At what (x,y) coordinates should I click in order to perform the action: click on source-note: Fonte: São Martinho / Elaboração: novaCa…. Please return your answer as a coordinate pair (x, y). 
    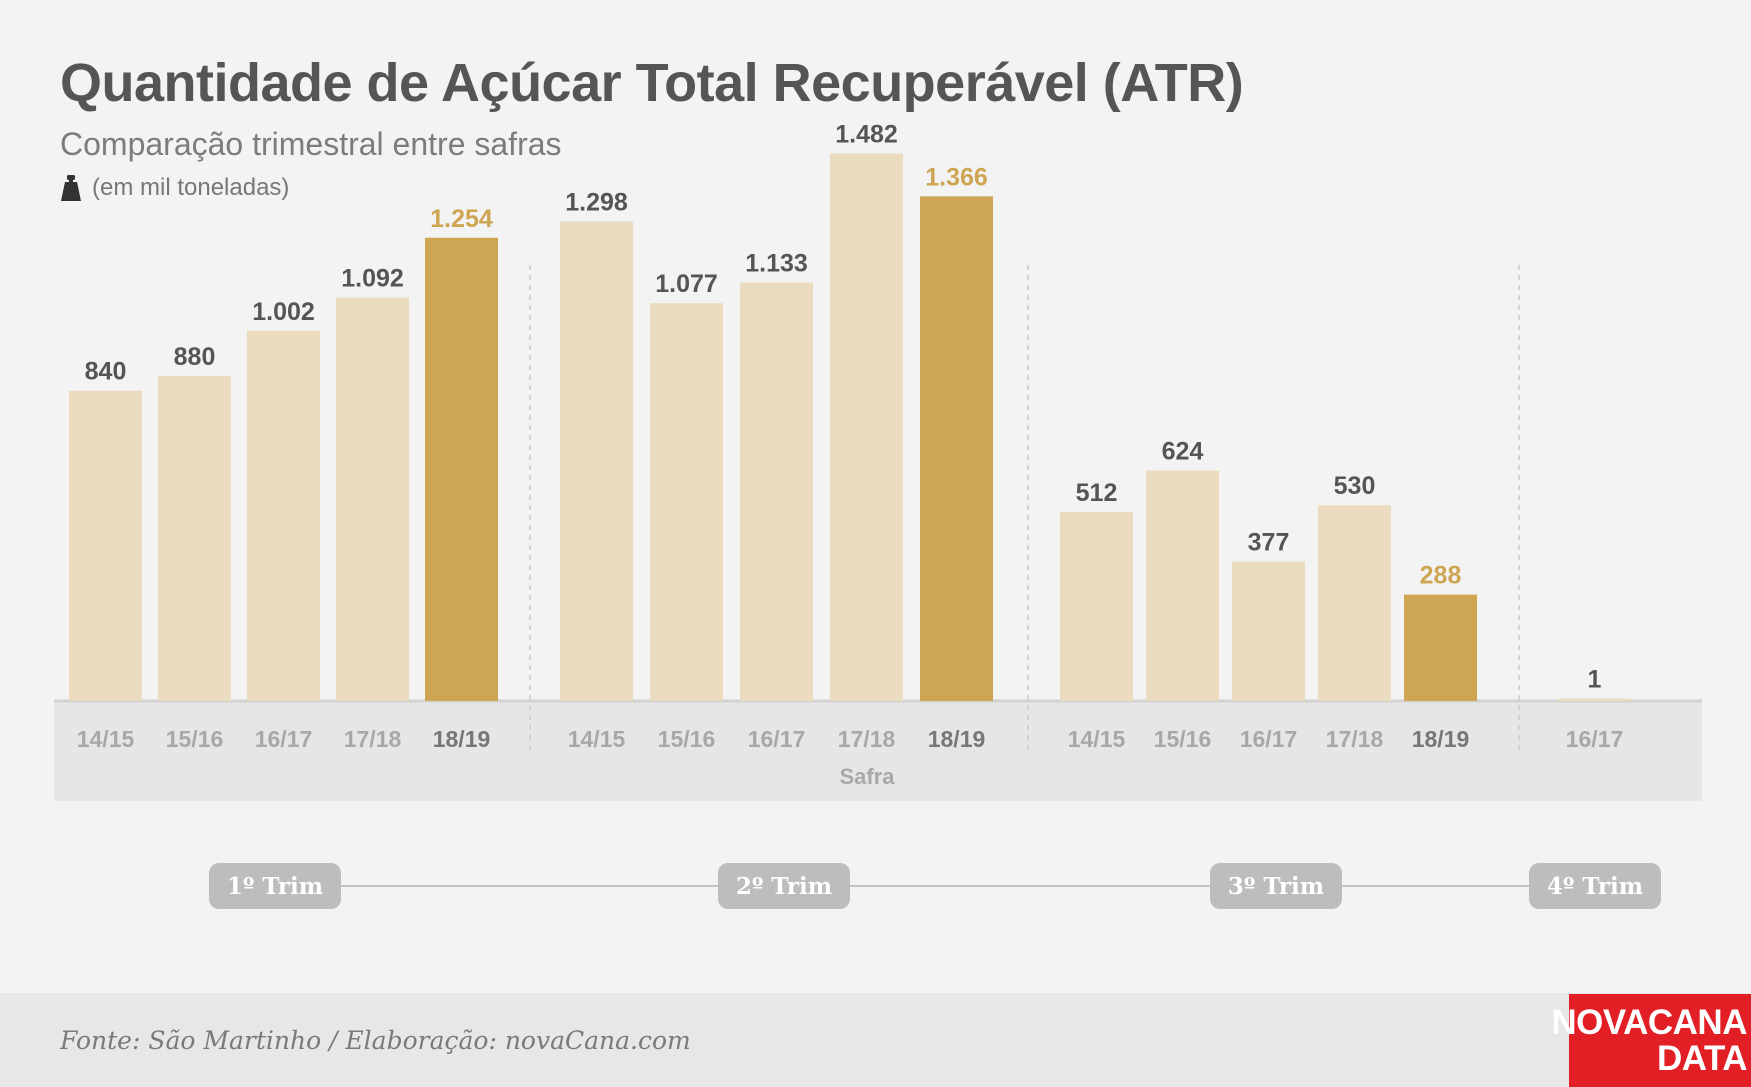
    Looking at the image, I should click on (375, 1040).